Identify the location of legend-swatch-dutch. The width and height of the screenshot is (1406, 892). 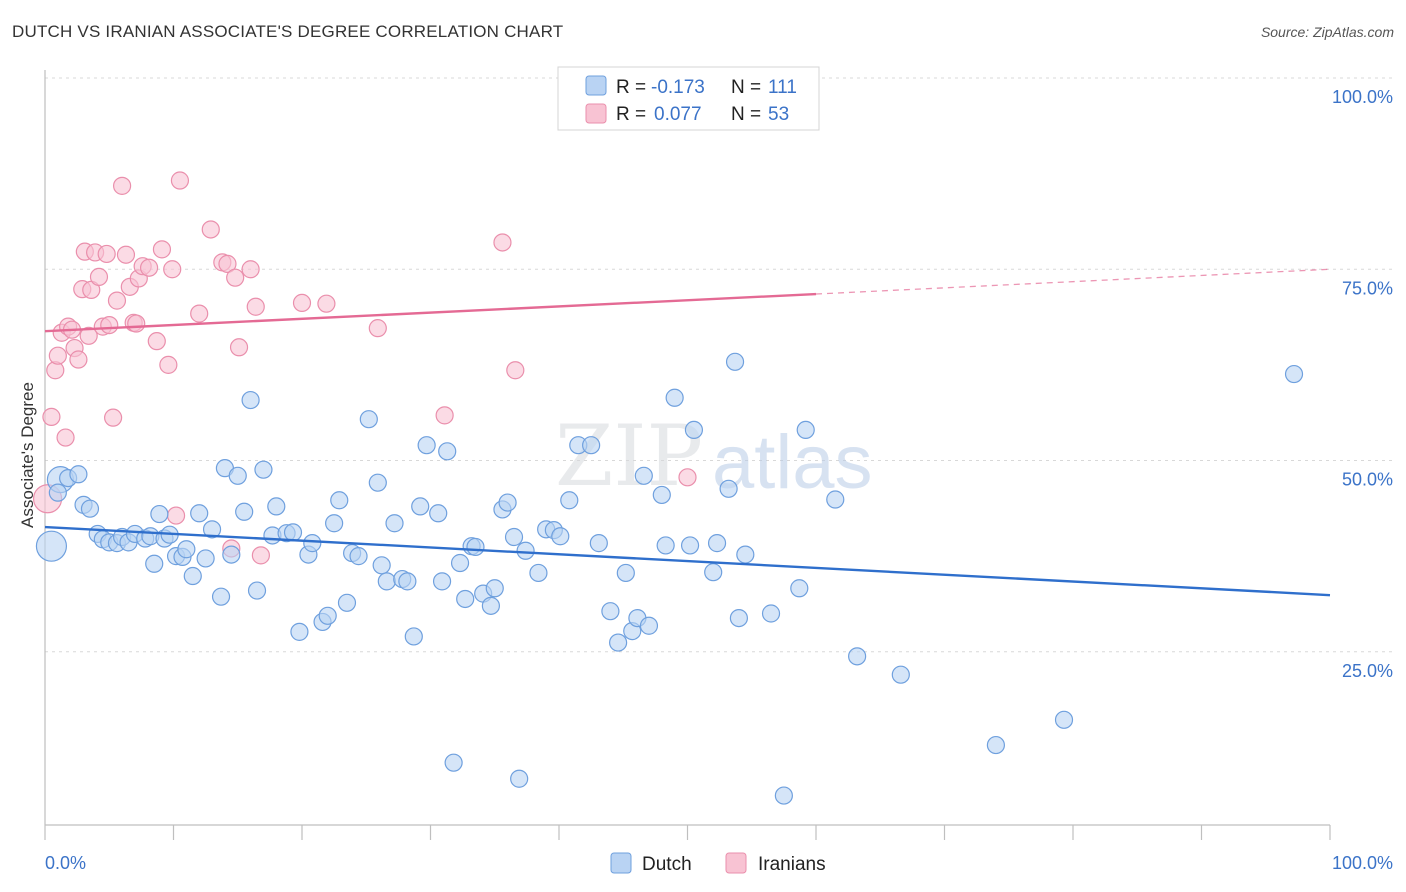
(596, 85).